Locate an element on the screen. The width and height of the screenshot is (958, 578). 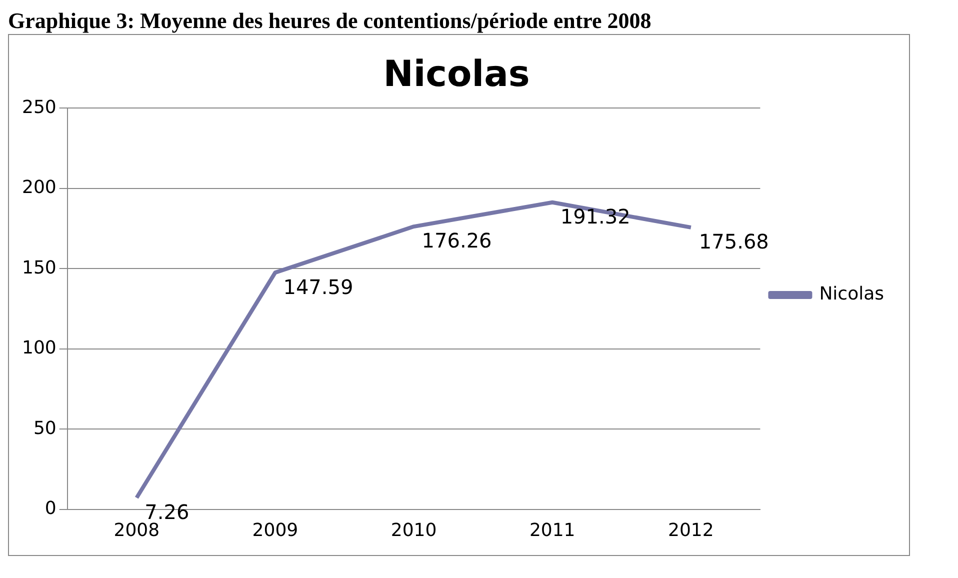
text: Graphique 3: Moyenne des heures de contentions/période entre 2008 is located at coordinates (330, 21).